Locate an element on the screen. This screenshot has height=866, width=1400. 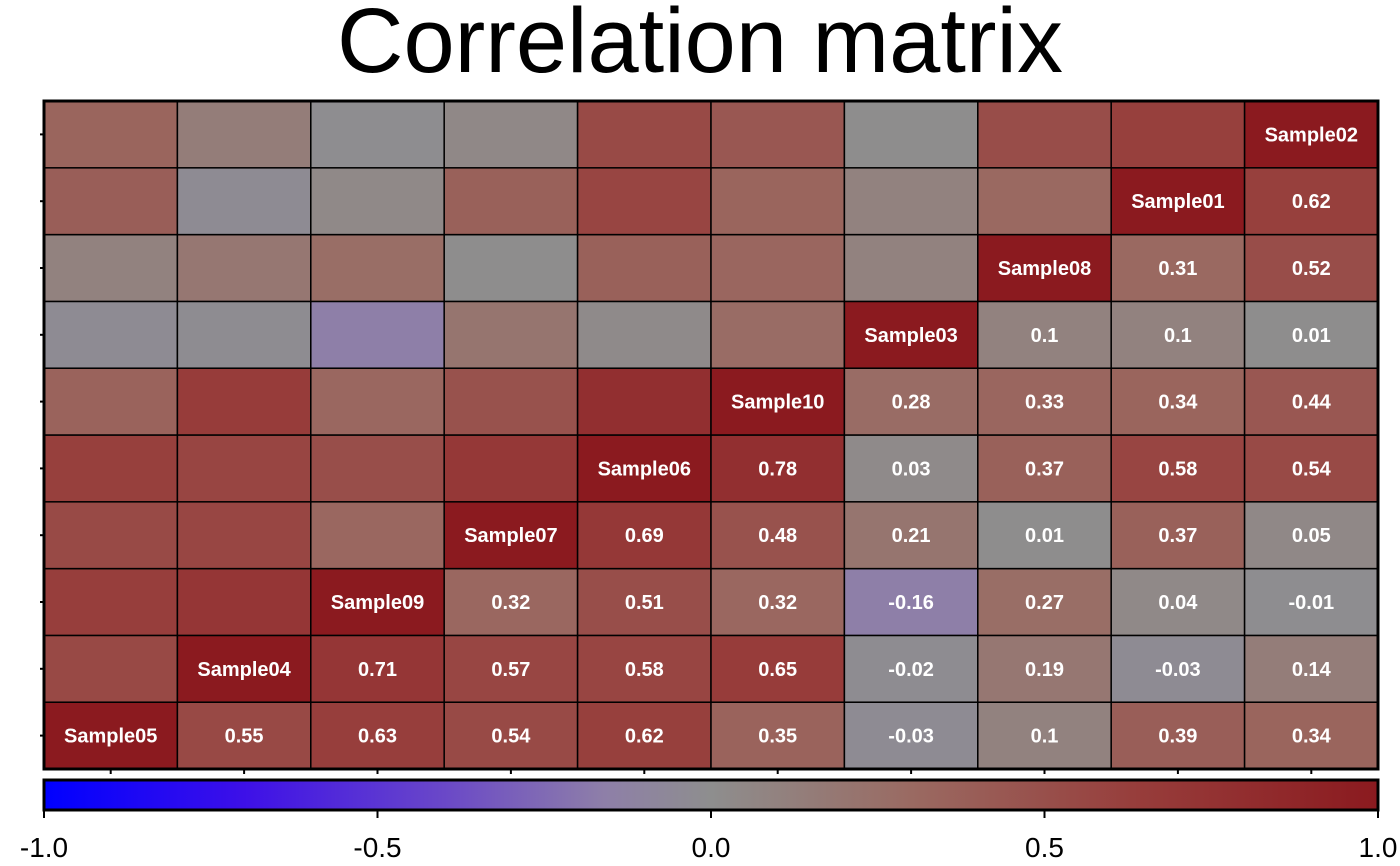
cell-value-label: 0.05 is located at coordinates (1311, 536).